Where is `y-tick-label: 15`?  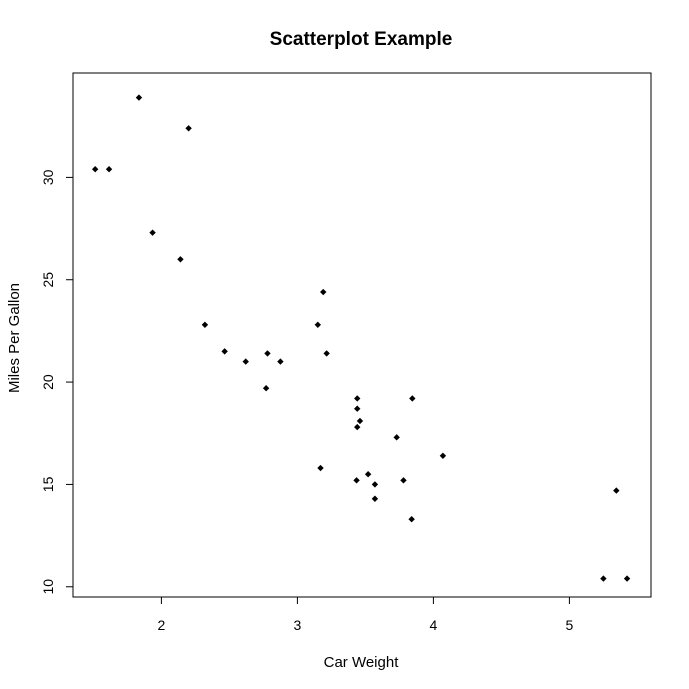
y-tick-label: 15 is located at coordinates (48, 484).